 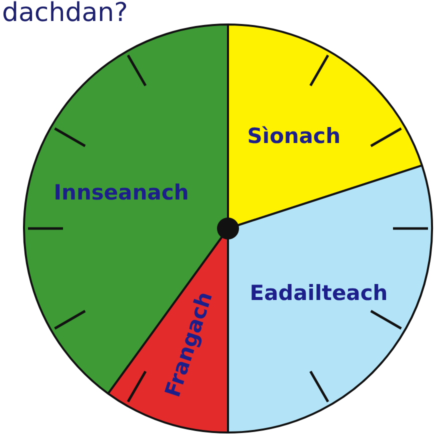 What do you see at coordinates (294, 136) in the screenshot?
I see `legend-label: Sìonach` at bounding box center [294, 136].